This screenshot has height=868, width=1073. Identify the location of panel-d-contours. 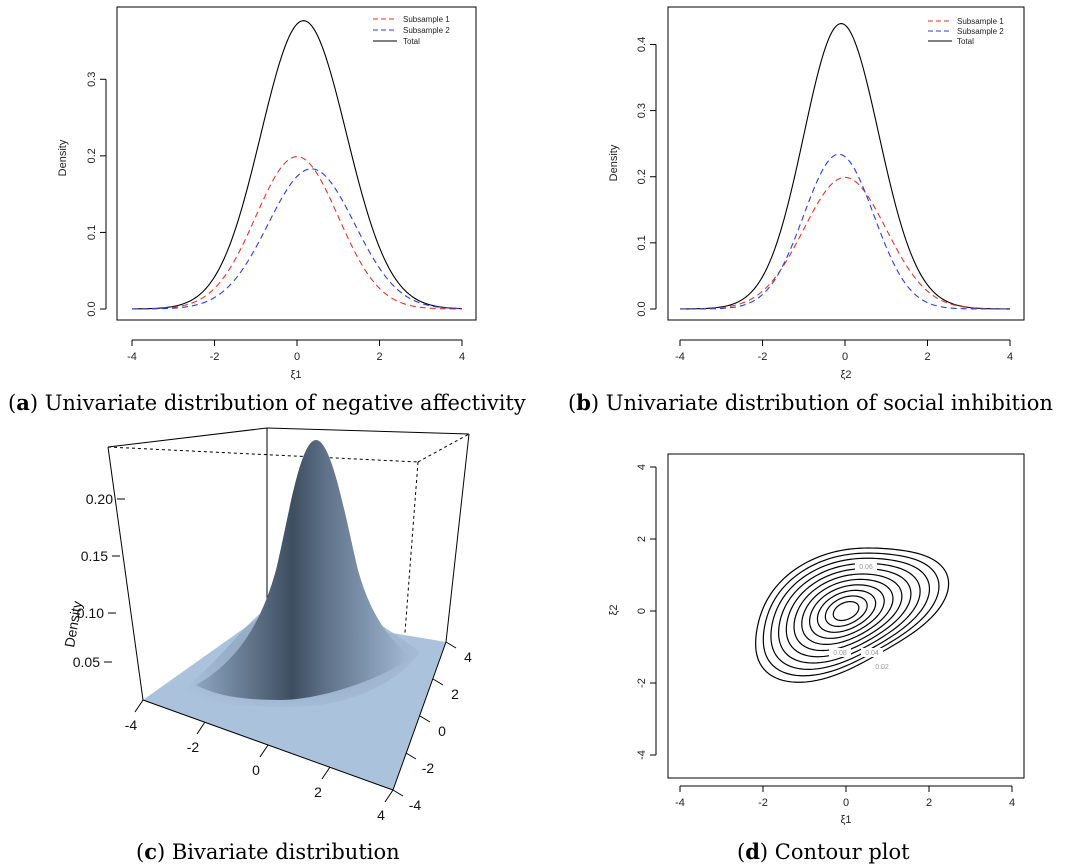
(852, 615).